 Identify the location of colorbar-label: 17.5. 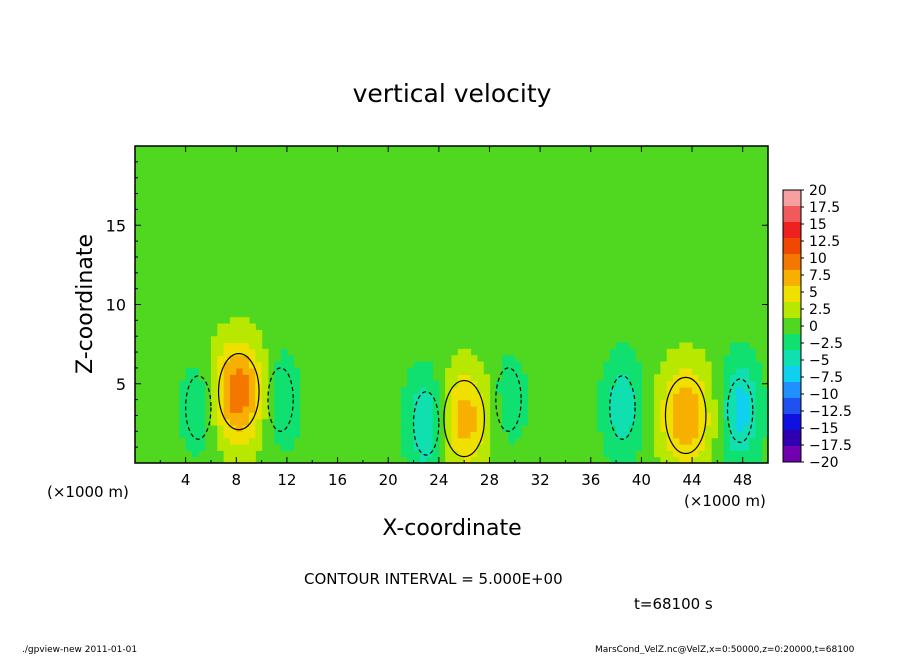
(824, 208).